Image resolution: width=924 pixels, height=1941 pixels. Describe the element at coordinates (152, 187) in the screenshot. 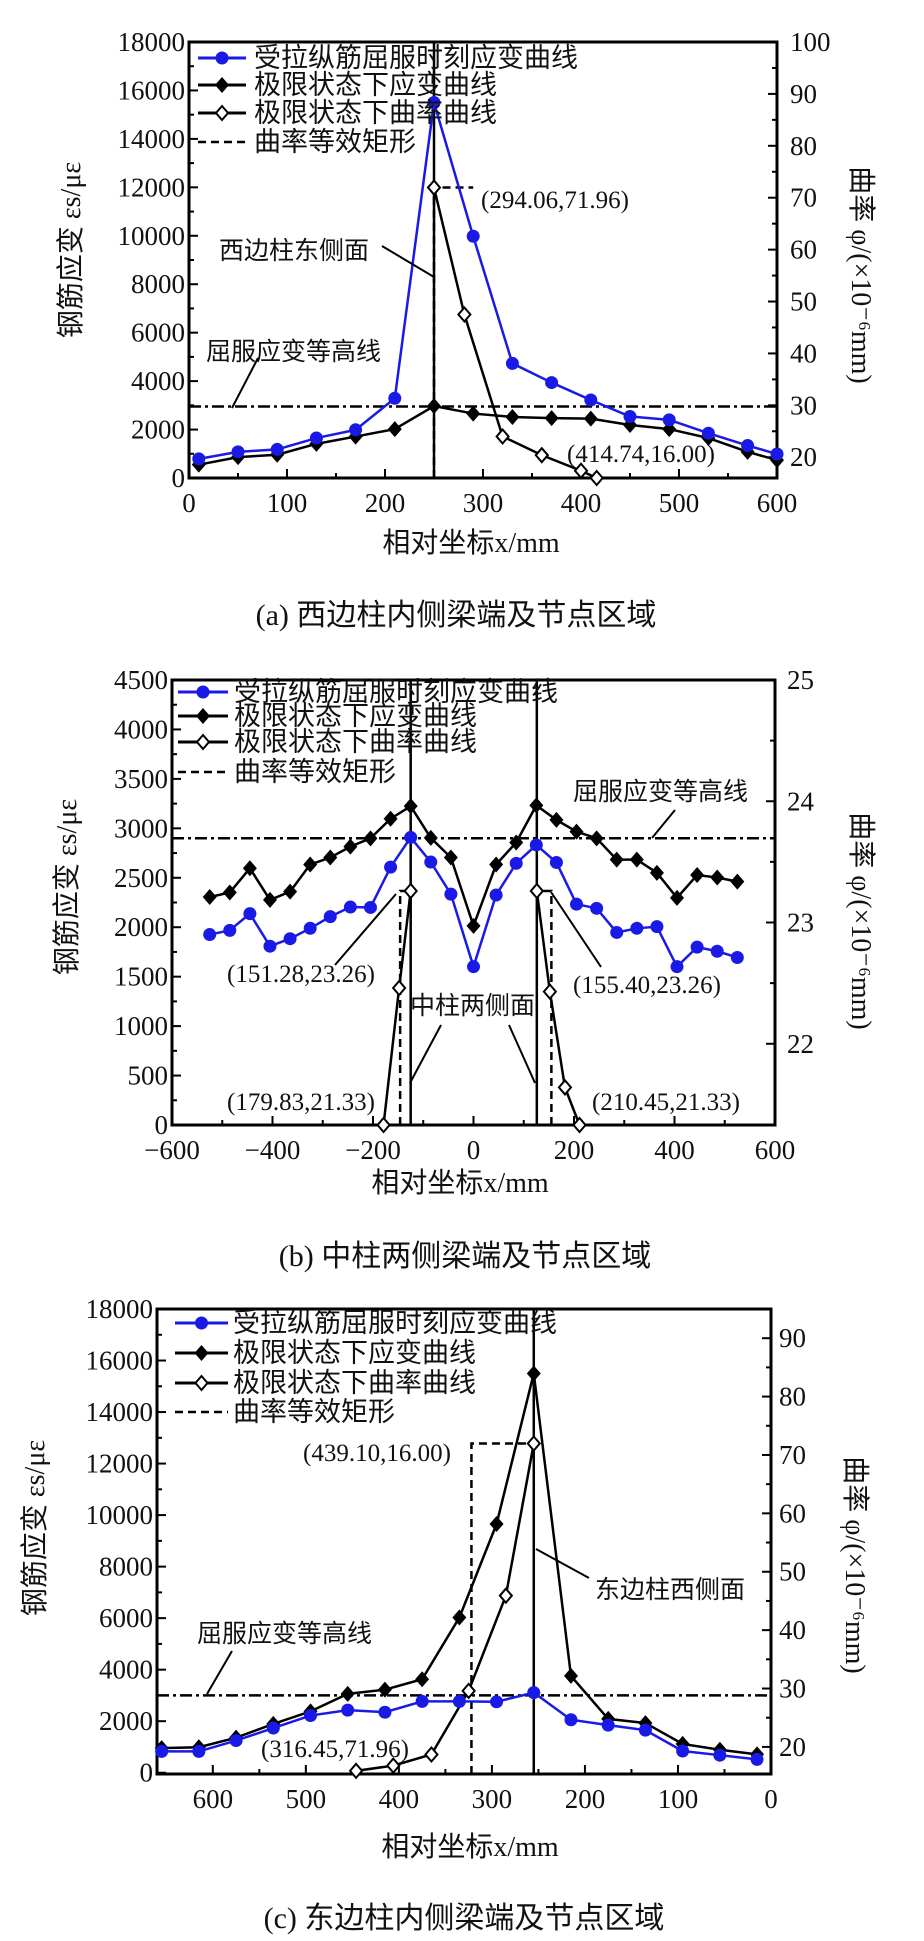

I see `y-tick-label: 12000` at that location.